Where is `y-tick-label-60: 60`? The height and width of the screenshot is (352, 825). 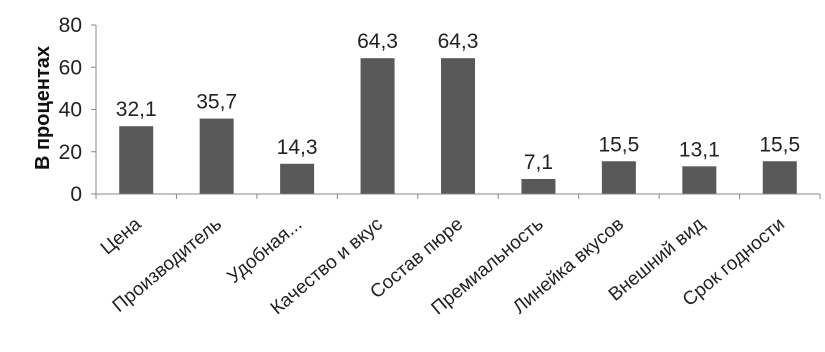 y-tick-label-60: 60 is located at coordinates (70, 67).